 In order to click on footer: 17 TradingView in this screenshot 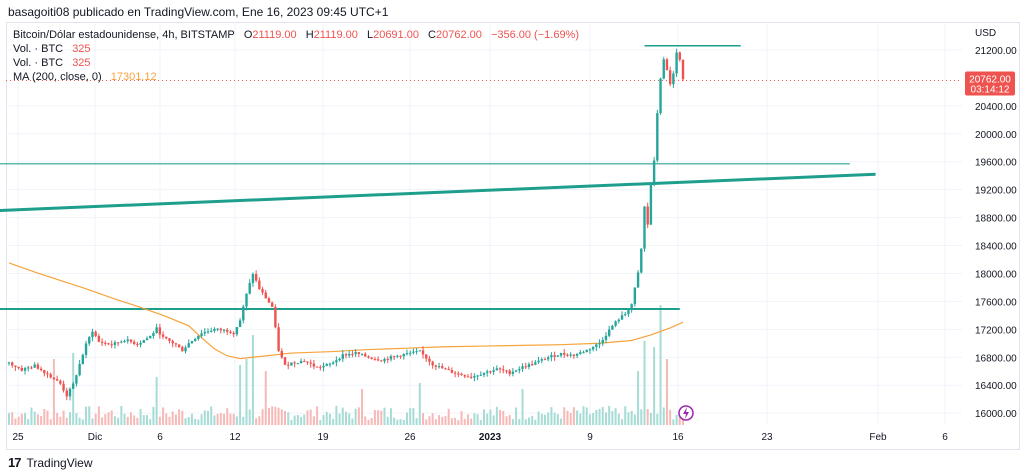, I will do `click(50, 462)`.